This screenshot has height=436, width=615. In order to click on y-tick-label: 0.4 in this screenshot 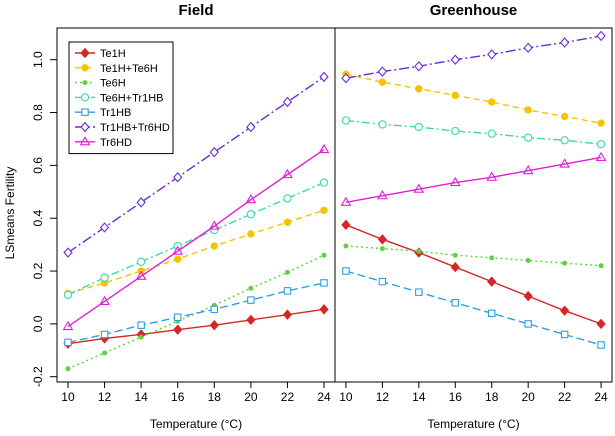, I will do `click(38, 218)`.